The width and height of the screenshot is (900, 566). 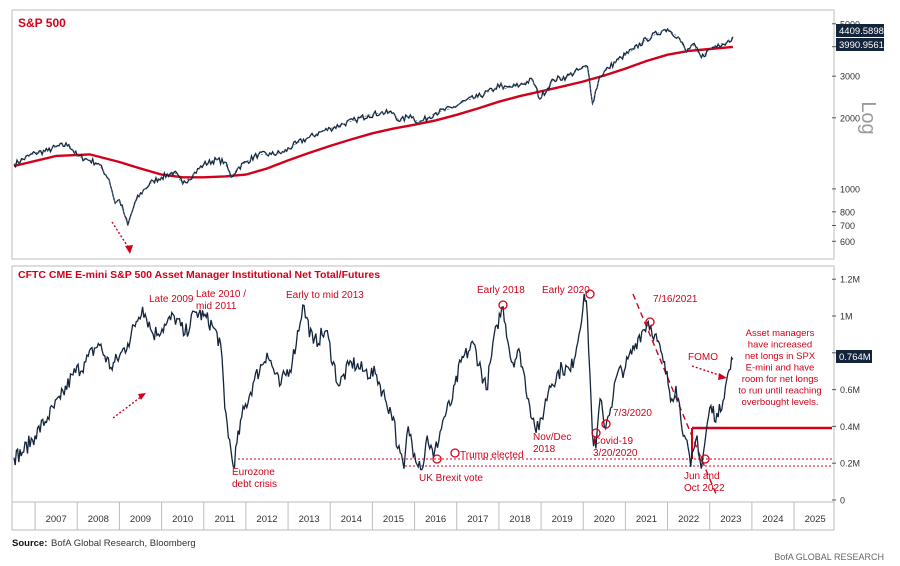 What do you see at coordinates (850, 280) in the screenshot?
I see `bottom-y-tick-label: 1.2M` at bounding box center [850, 280].